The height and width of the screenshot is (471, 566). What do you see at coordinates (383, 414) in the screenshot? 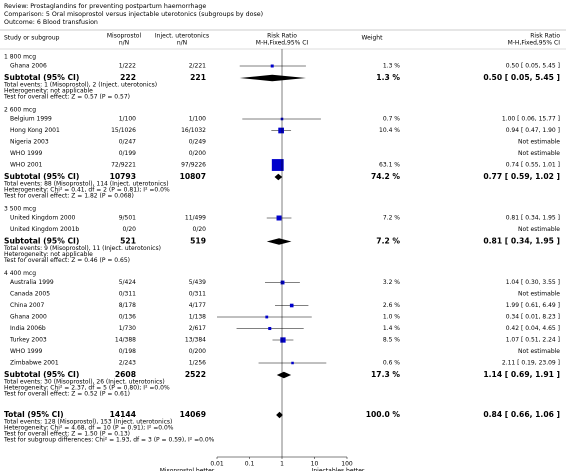
I see `weight-cell: 100.0 %` at bounding box center [383, 414].